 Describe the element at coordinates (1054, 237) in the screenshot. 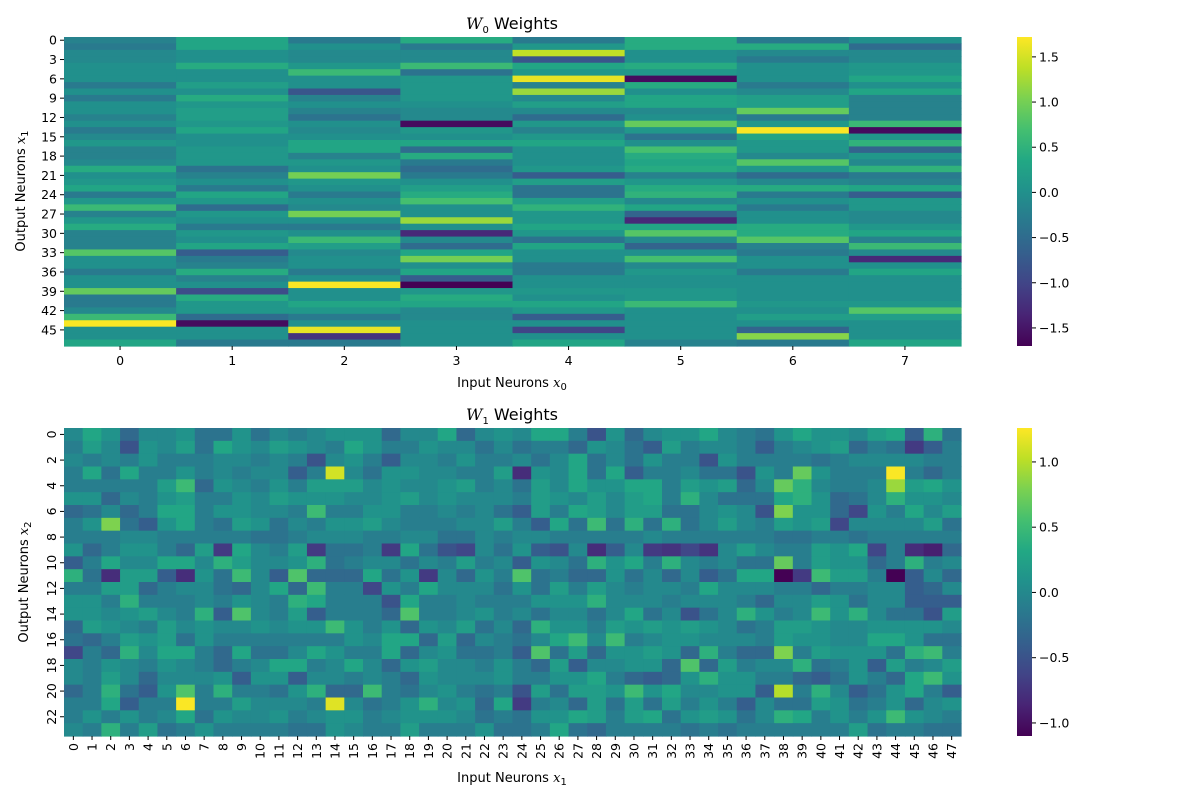

I see `colorbar-tick-label: −0.5` at that location.